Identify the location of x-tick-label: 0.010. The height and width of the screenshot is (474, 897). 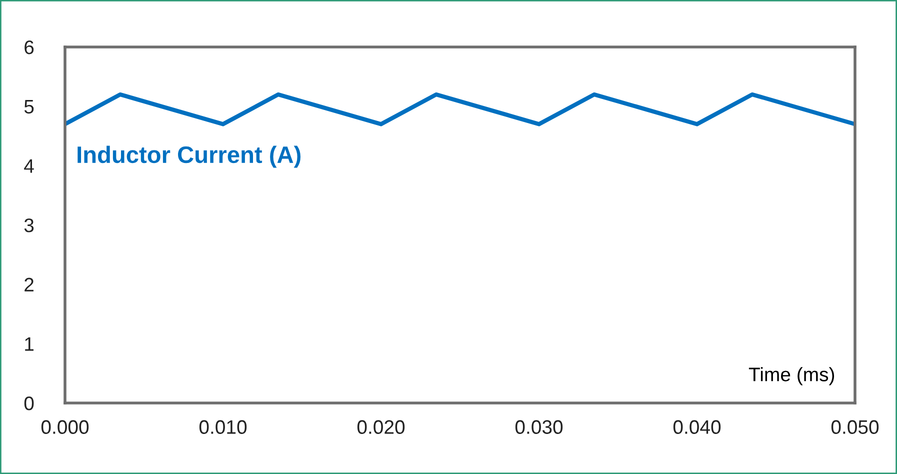
(223, 427).